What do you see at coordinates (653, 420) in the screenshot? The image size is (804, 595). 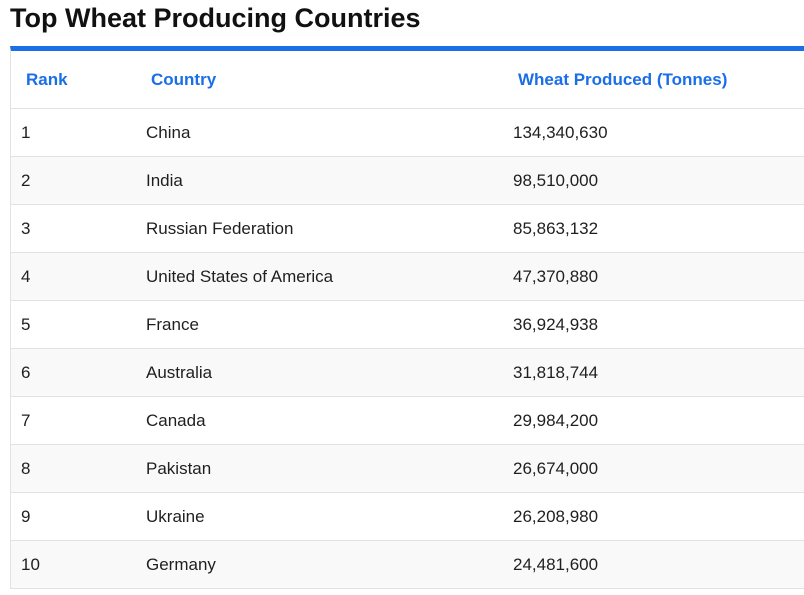 I see `wheat-cell: 29,984,200` at bounding box center [653, 420].